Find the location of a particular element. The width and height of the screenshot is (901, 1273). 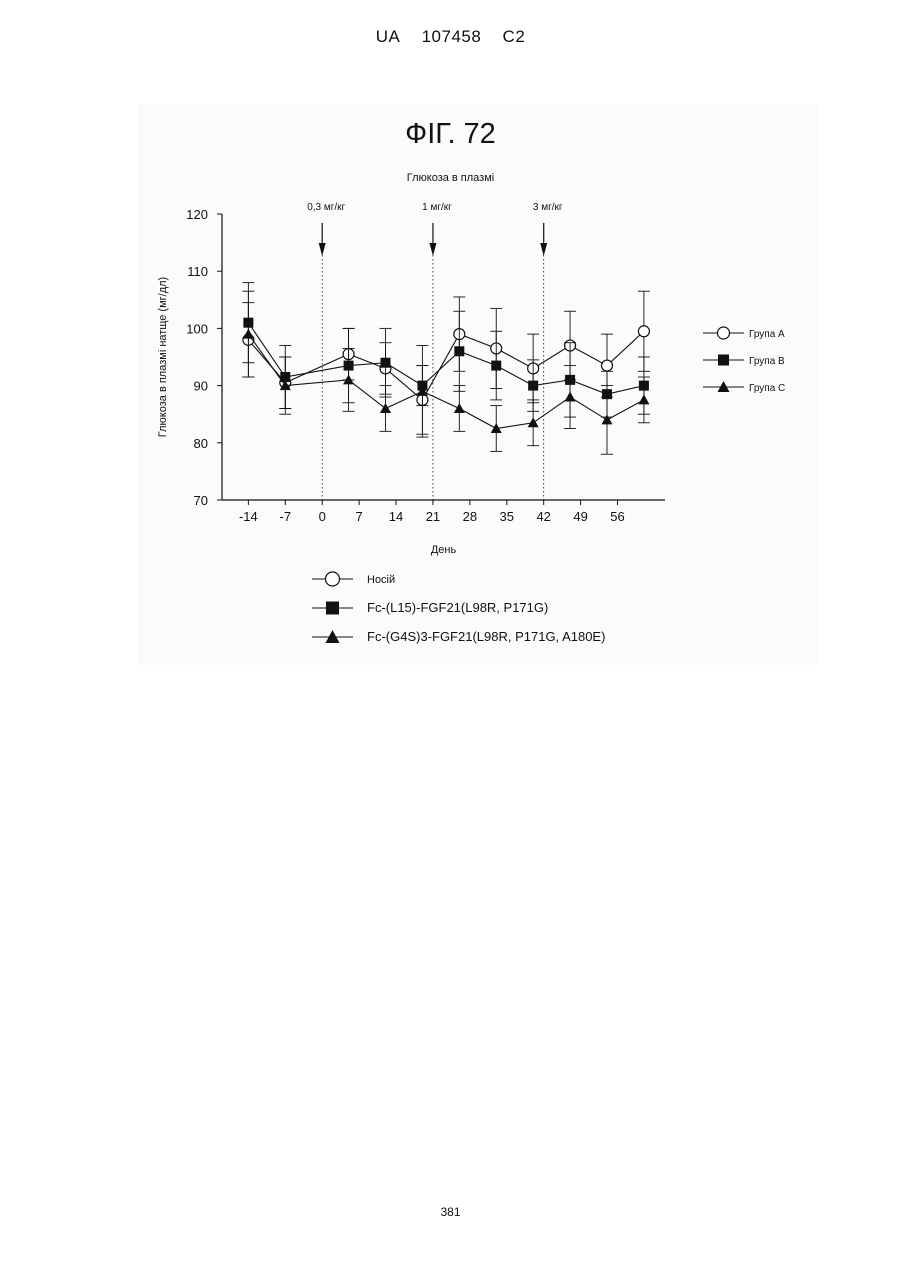

legend-label: Fc-(L15)-FGF21(L98R, P171G) is located at coordinates (457, 607).